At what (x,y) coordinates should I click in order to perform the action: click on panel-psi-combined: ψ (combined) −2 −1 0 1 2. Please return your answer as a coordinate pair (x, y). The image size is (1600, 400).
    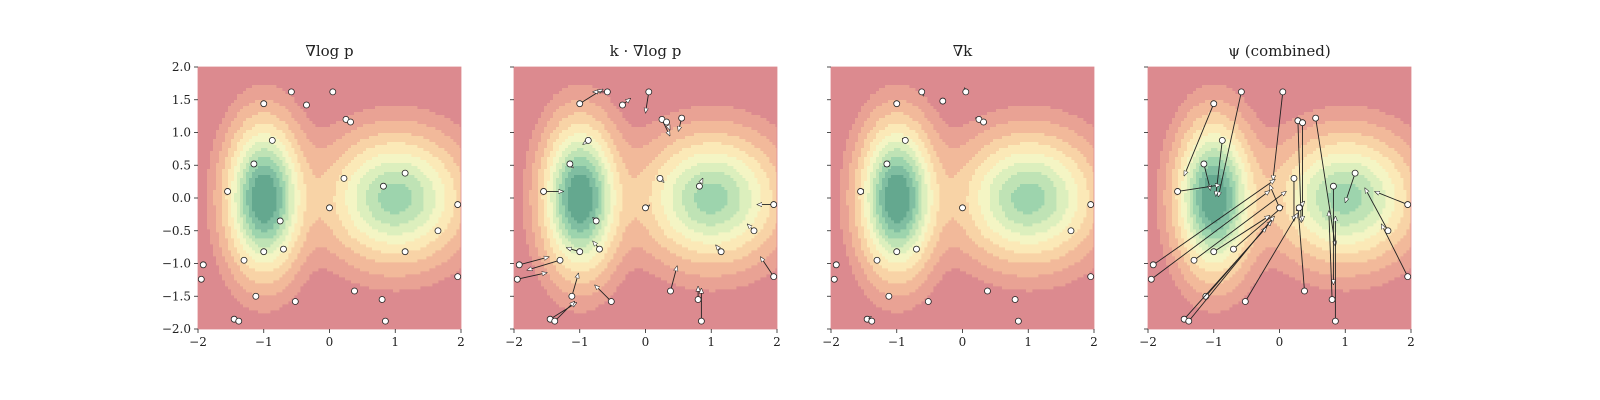
    Looking at the image, I should click on (1277, 195).